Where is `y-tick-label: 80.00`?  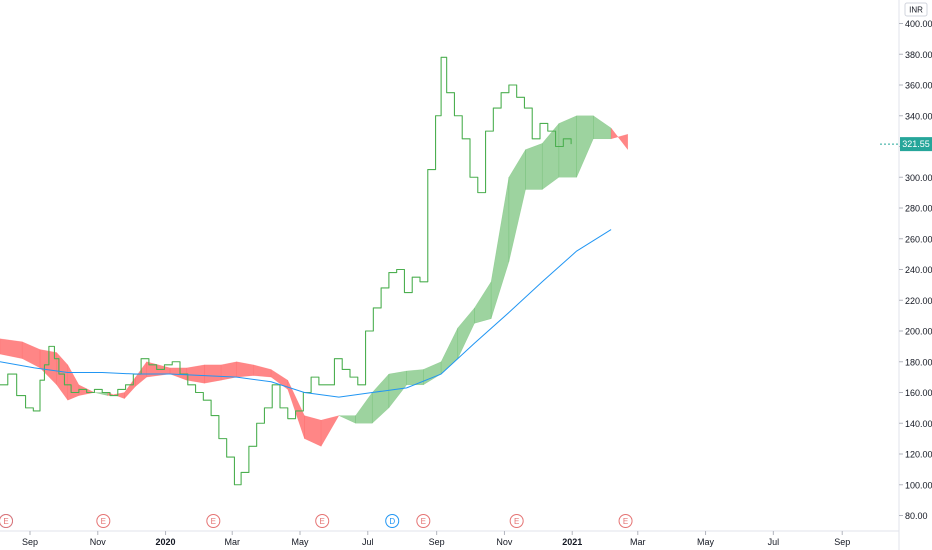 y-tick-label: 80.00 is located at coordinates (916, 516).